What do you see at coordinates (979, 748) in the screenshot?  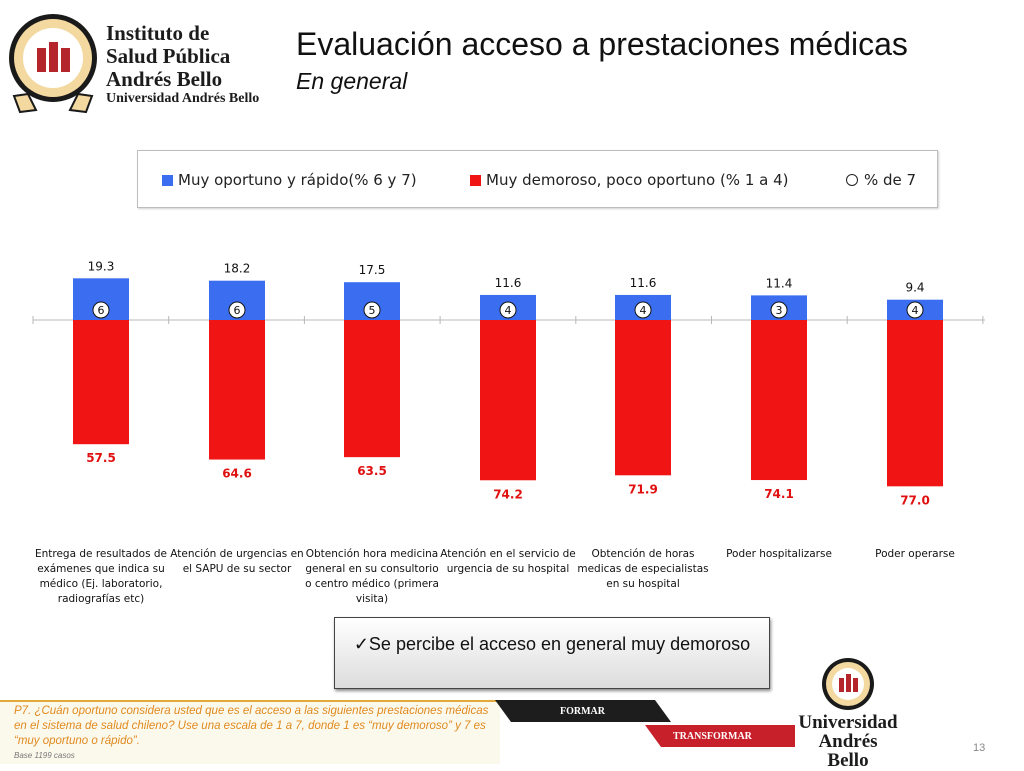 I see `page-number: 13` at bounding box center [979, 748].